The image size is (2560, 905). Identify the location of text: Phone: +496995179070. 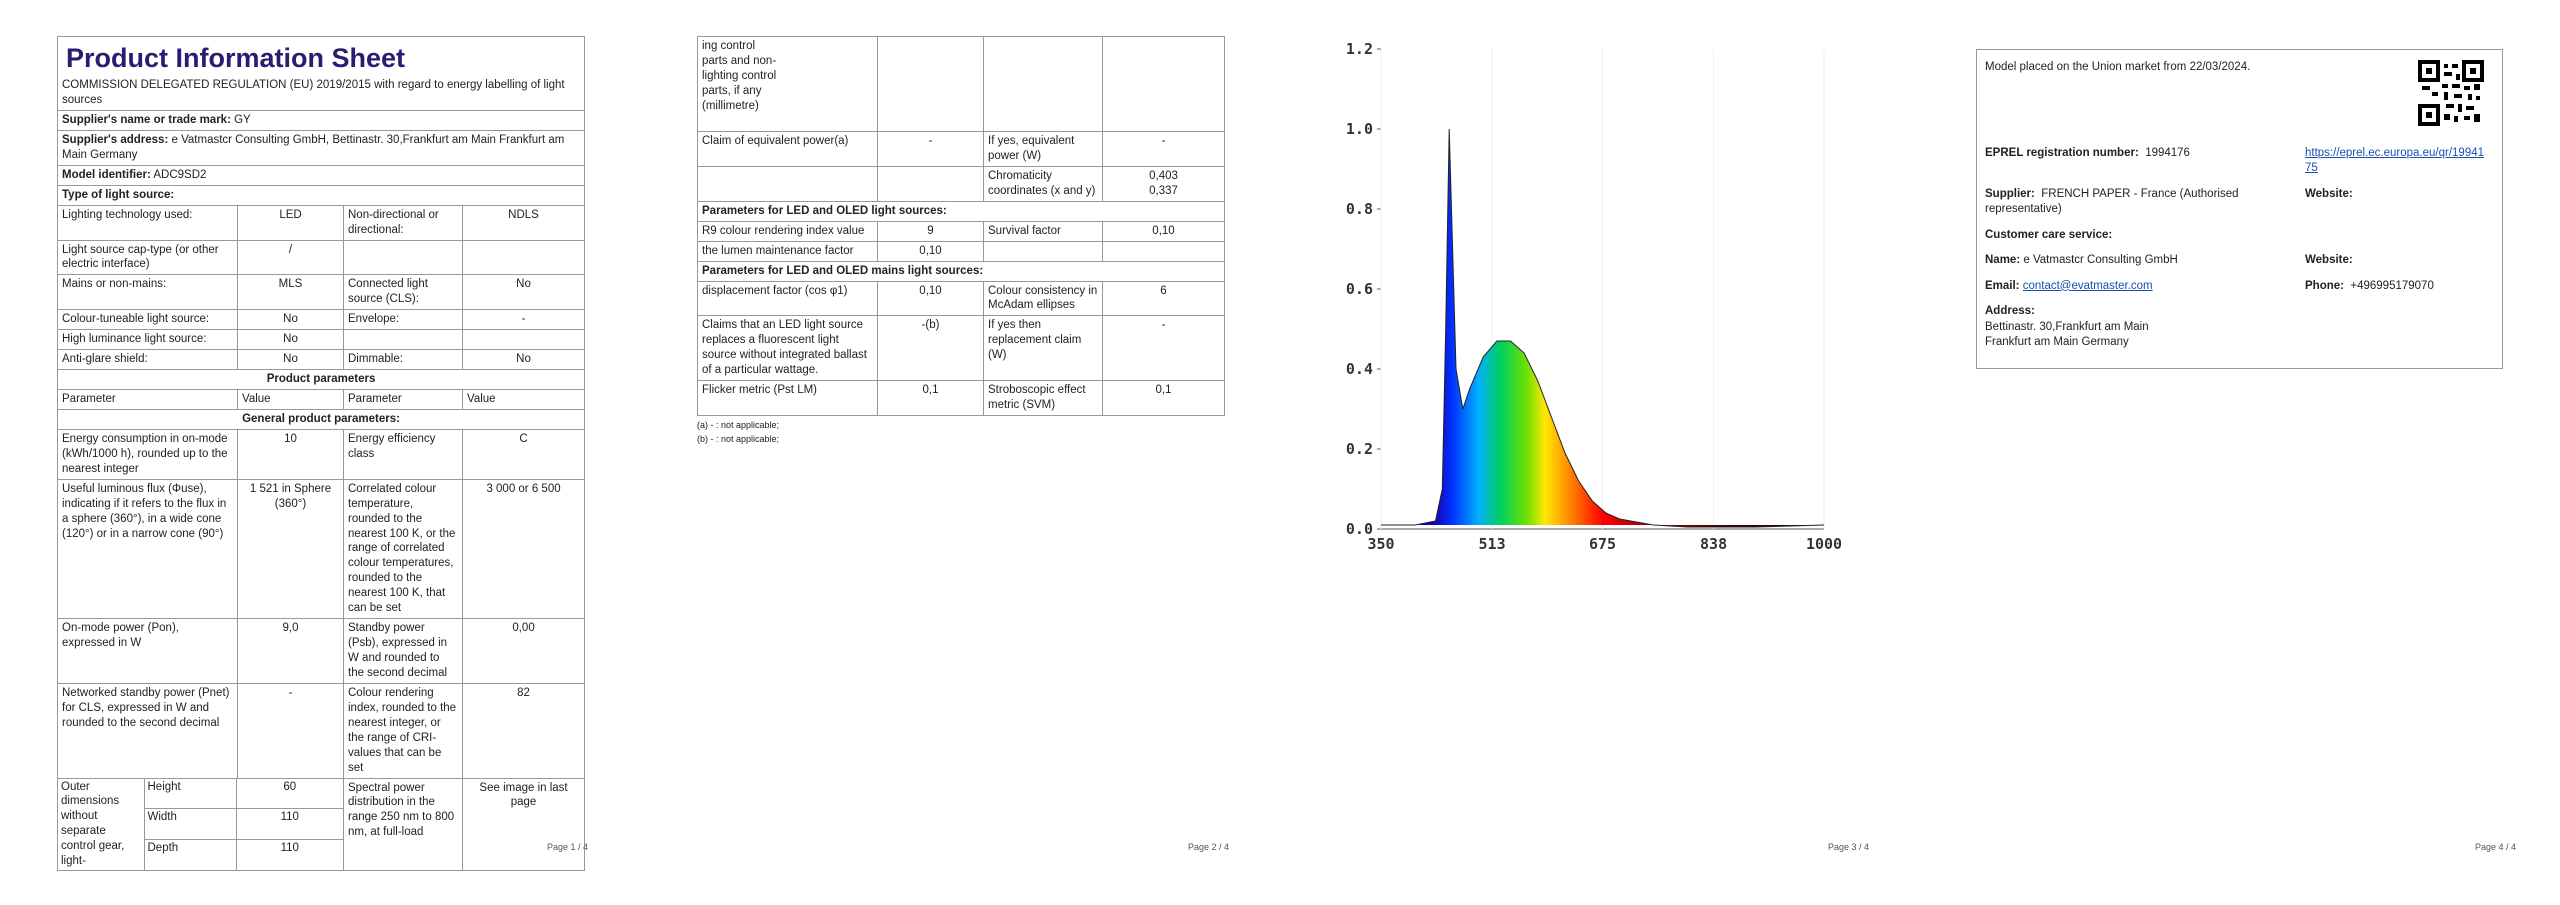
(2369, 287).